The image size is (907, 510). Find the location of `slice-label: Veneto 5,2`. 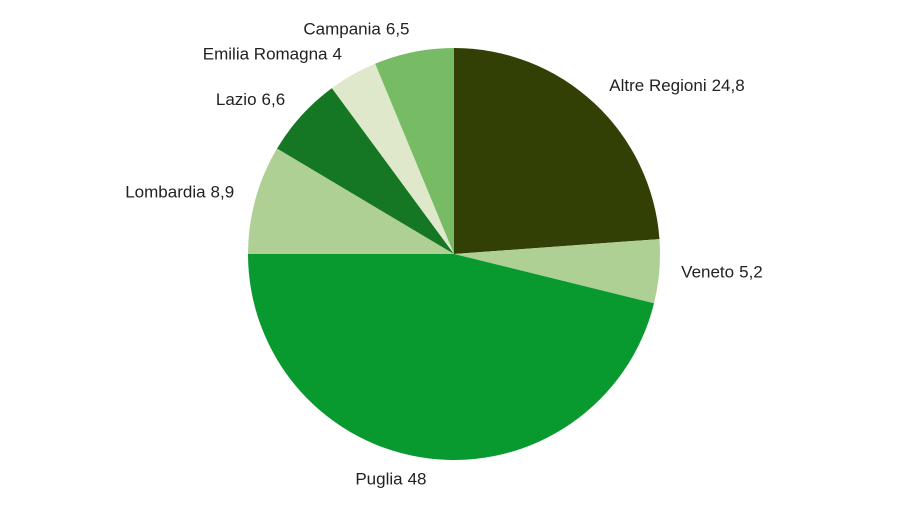

slice-label: Veneto 5,2 is located at coordinates (722, 272).